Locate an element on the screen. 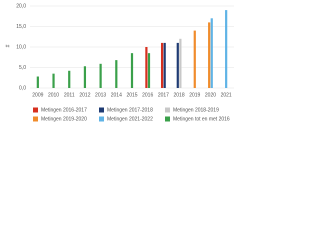 This screenshot has width=320, height=240. y-tick-label: 10,0 is located at coordinates (21, 47).